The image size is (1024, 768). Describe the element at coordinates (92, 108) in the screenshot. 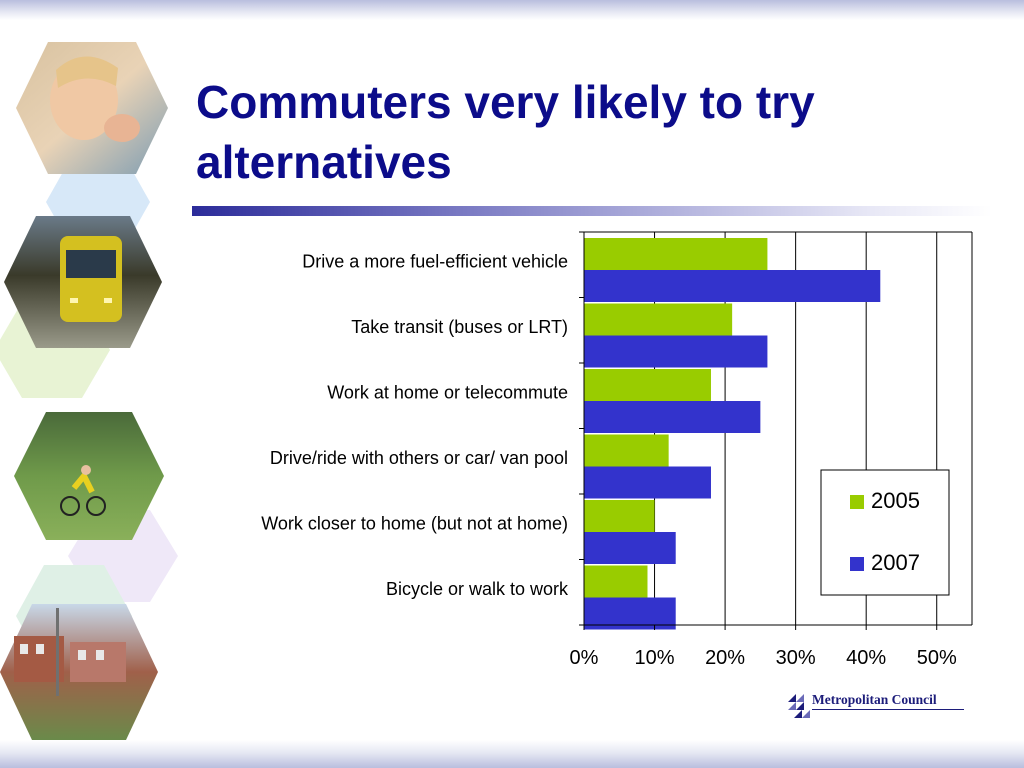

I see `girl-drinking-water-photo` at that location.